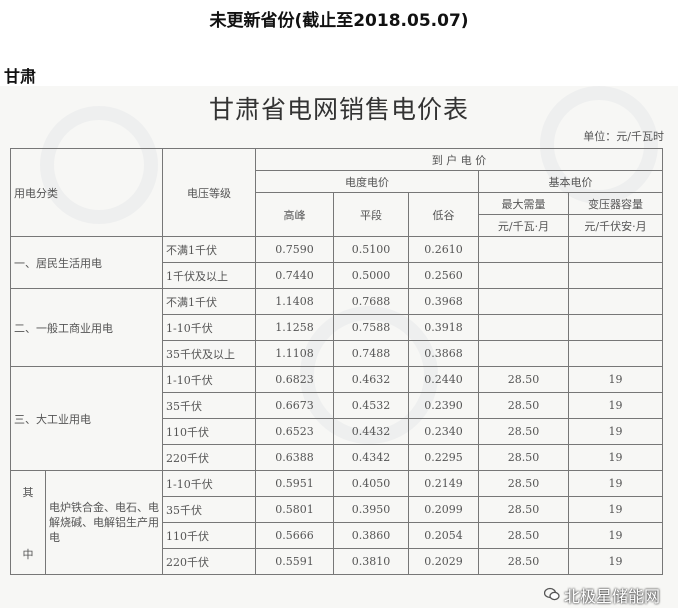 The image size is (678, 608). What do you see at coordinates (209, 192) in the screenshot?
I see `header-voltage: 电压等级` at bounding box center [209, 192].